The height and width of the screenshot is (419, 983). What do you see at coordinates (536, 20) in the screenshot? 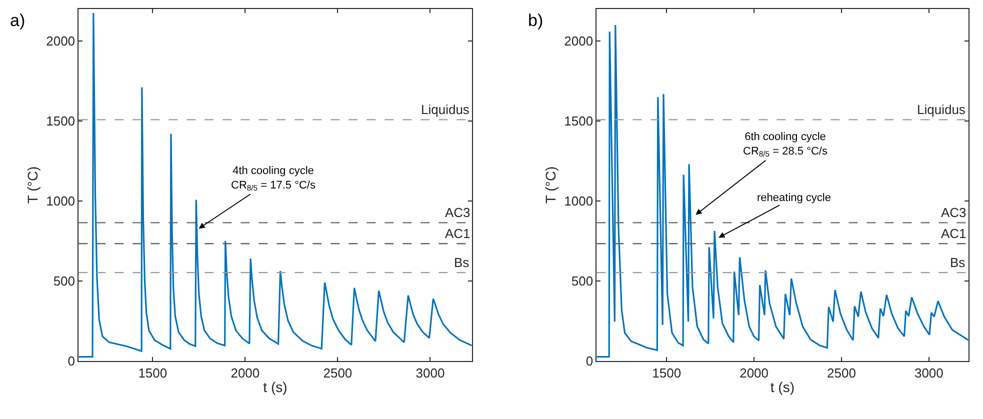
I see `text: b)` at bounding box center [536, 20].